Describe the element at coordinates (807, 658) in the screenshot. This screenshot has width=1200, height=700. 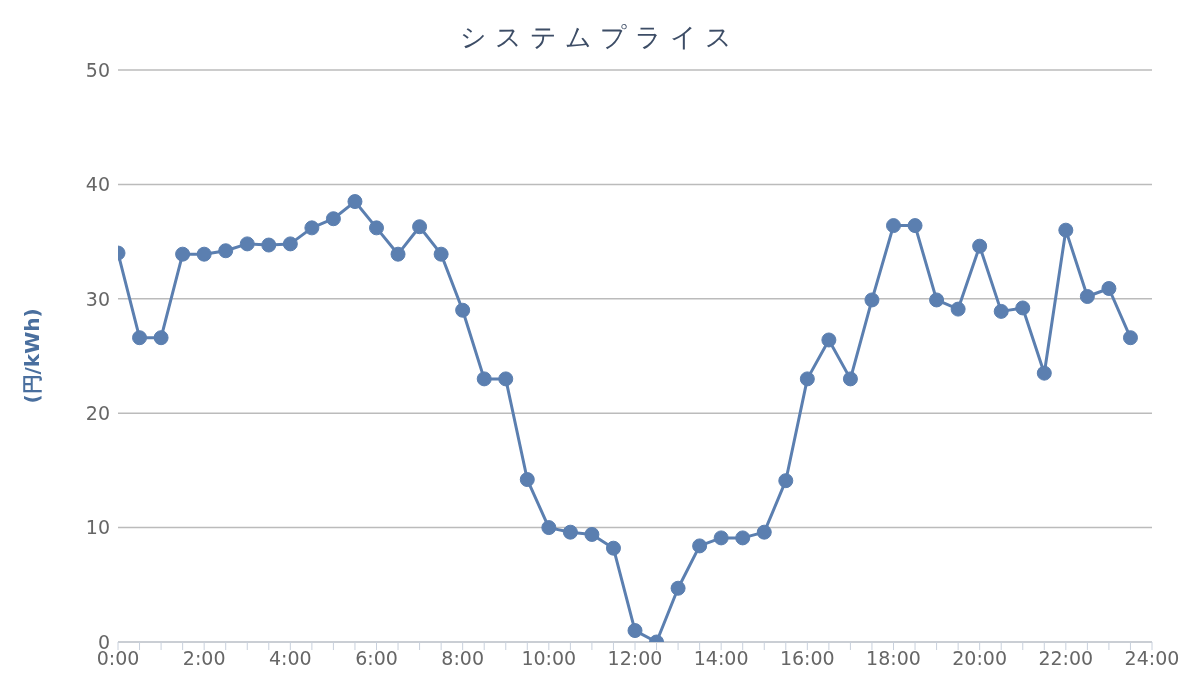
I see `x-tick-label: 16:00` at that location.